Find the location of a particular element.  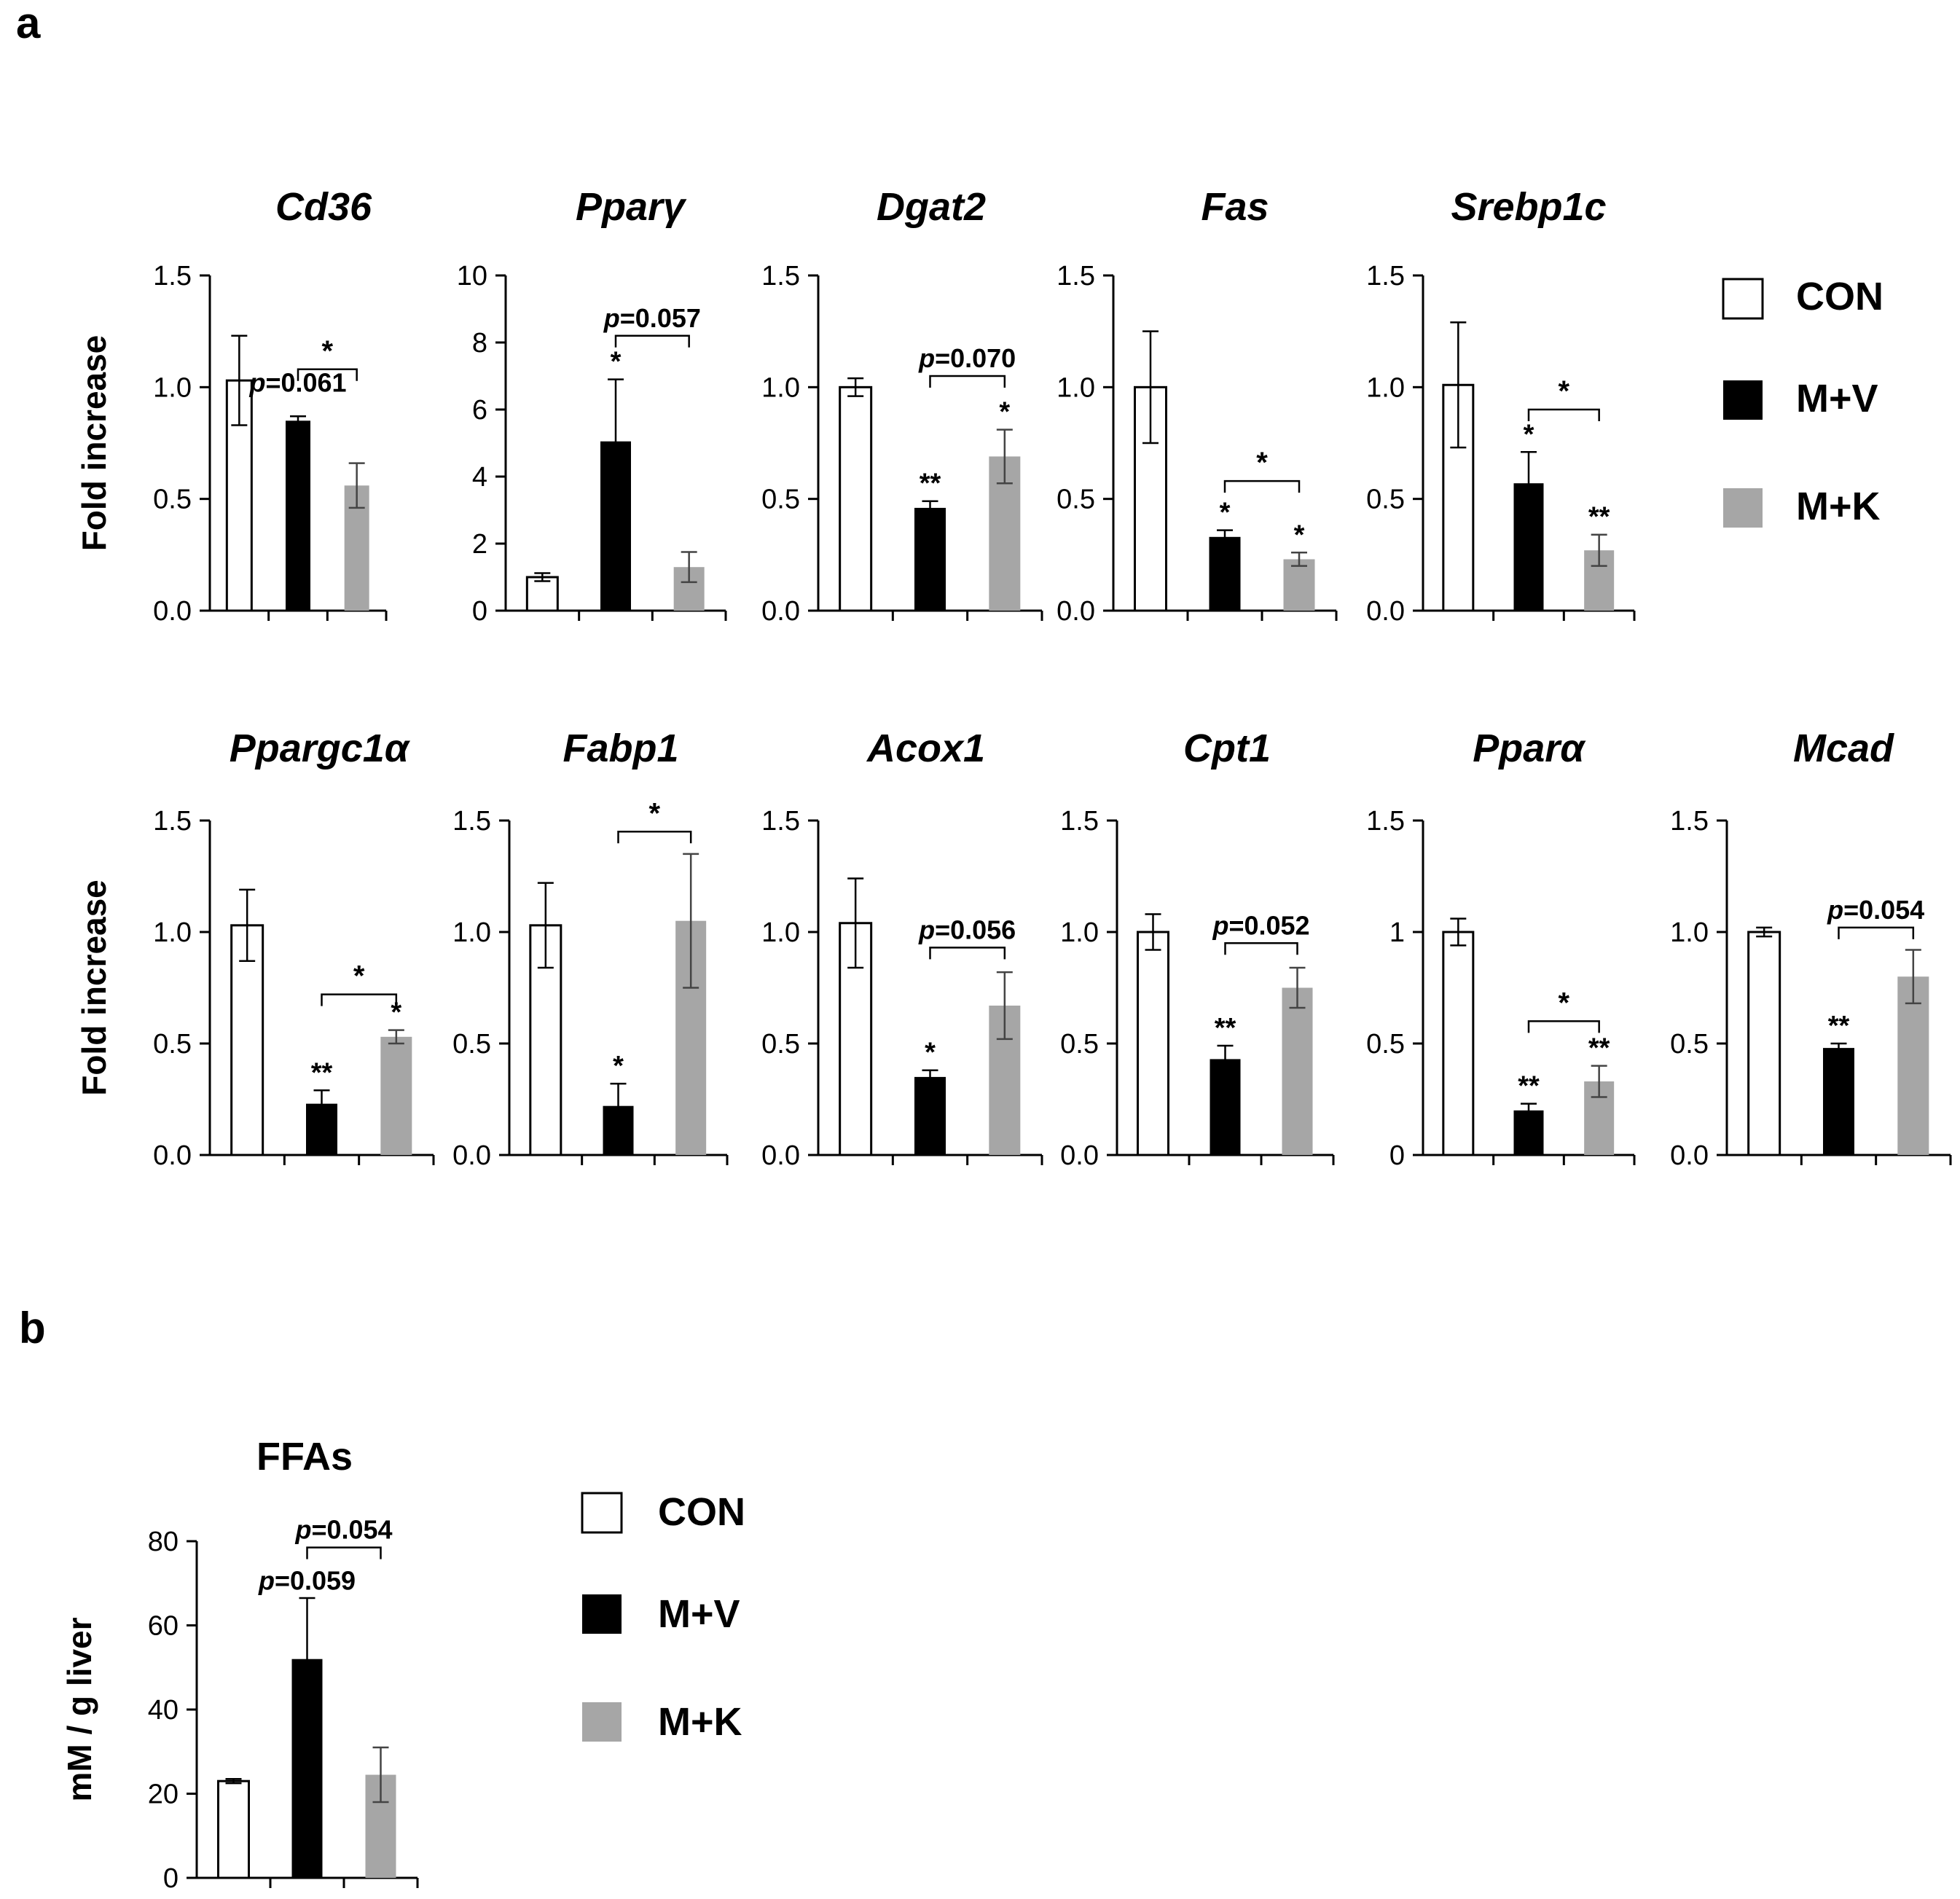

chart-title: Fas is located at coordinates (1235, 207).